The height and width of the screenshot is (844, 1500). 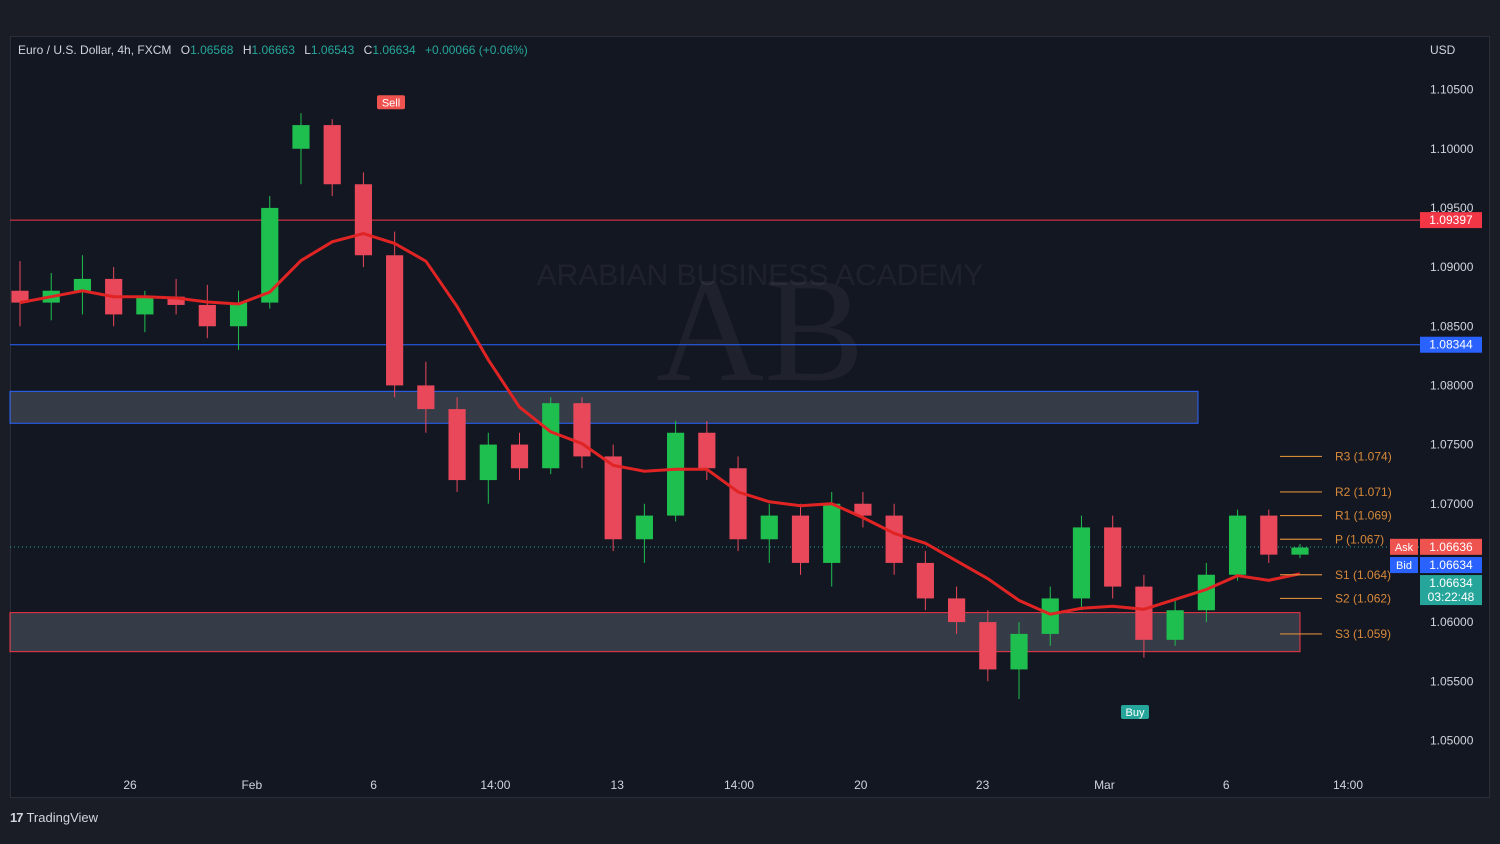 I want to click on close-value: 1.06634, so click(x=394, y=50).